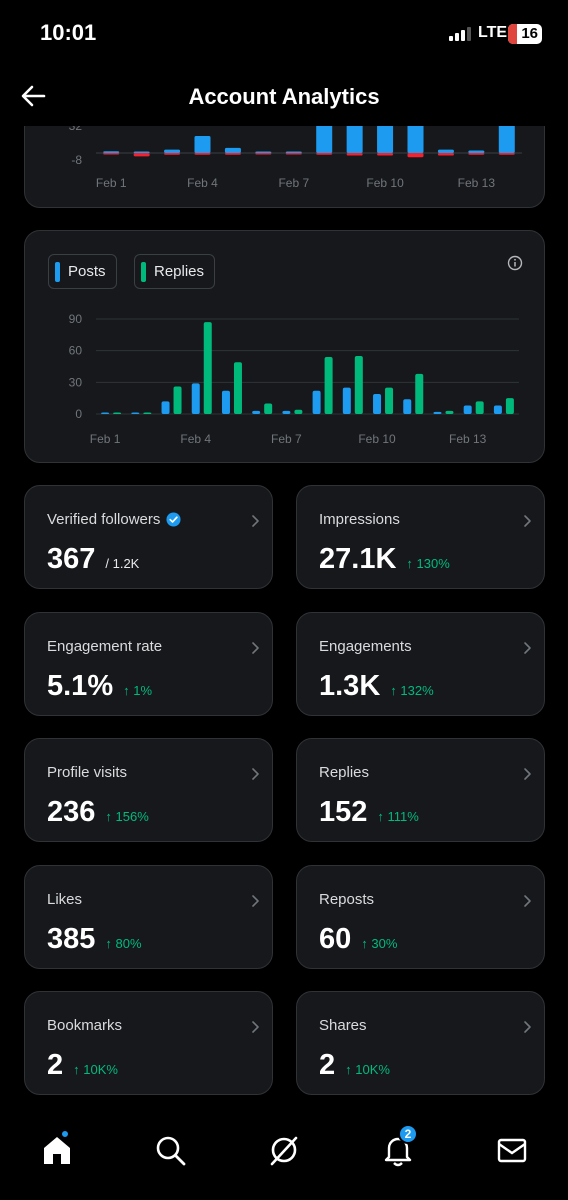 This screenshot has height=1200, width=568. What do you see at coordinates (420, 790) in the screenshot?
I see `metric-card-replies: Replies 152 ↑ 111%` at bounding box center [420, 790].